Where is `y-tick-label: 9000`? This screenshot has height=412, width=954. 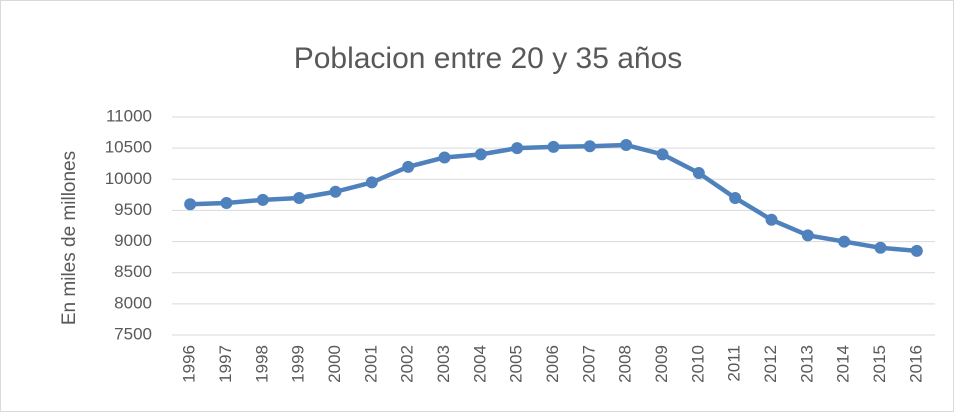 y-tick-label: 9000 is located at coordinates (133, 240).